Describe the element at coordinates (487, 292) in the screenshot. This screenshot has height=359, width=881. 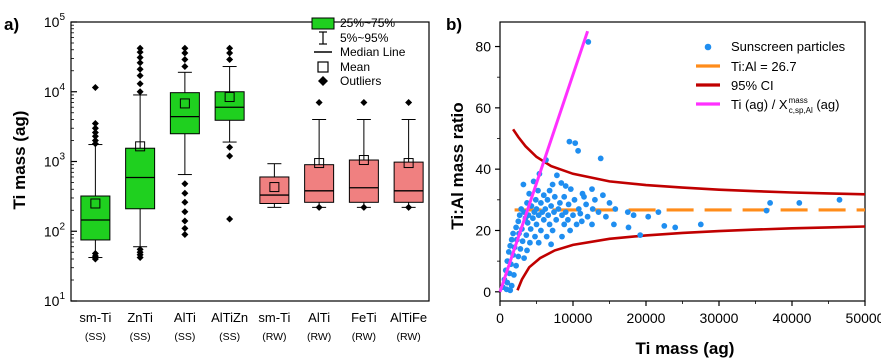
I see `y-tick-label: 0` at that location.